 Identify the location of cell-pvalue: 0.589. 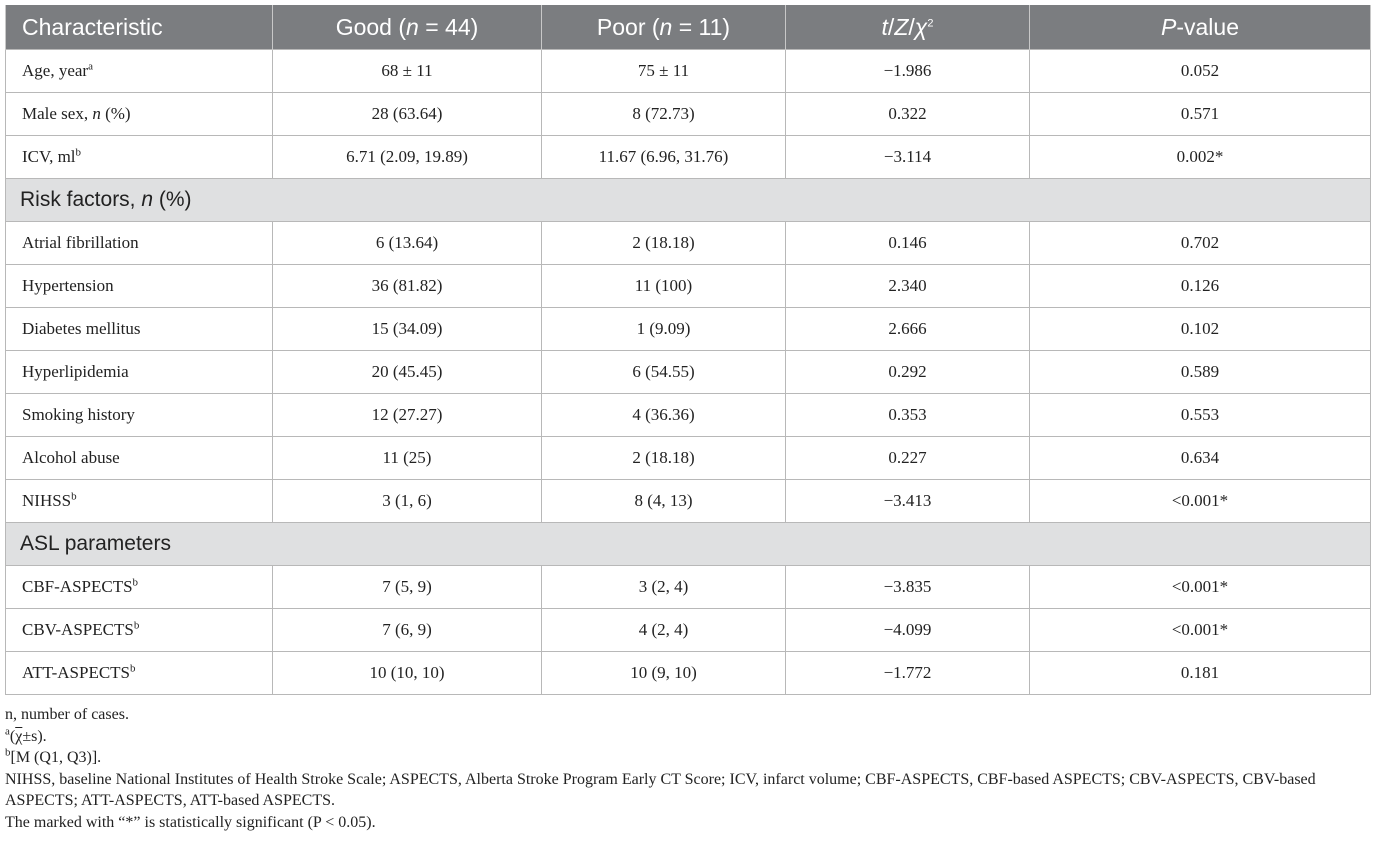
(1200, 372).